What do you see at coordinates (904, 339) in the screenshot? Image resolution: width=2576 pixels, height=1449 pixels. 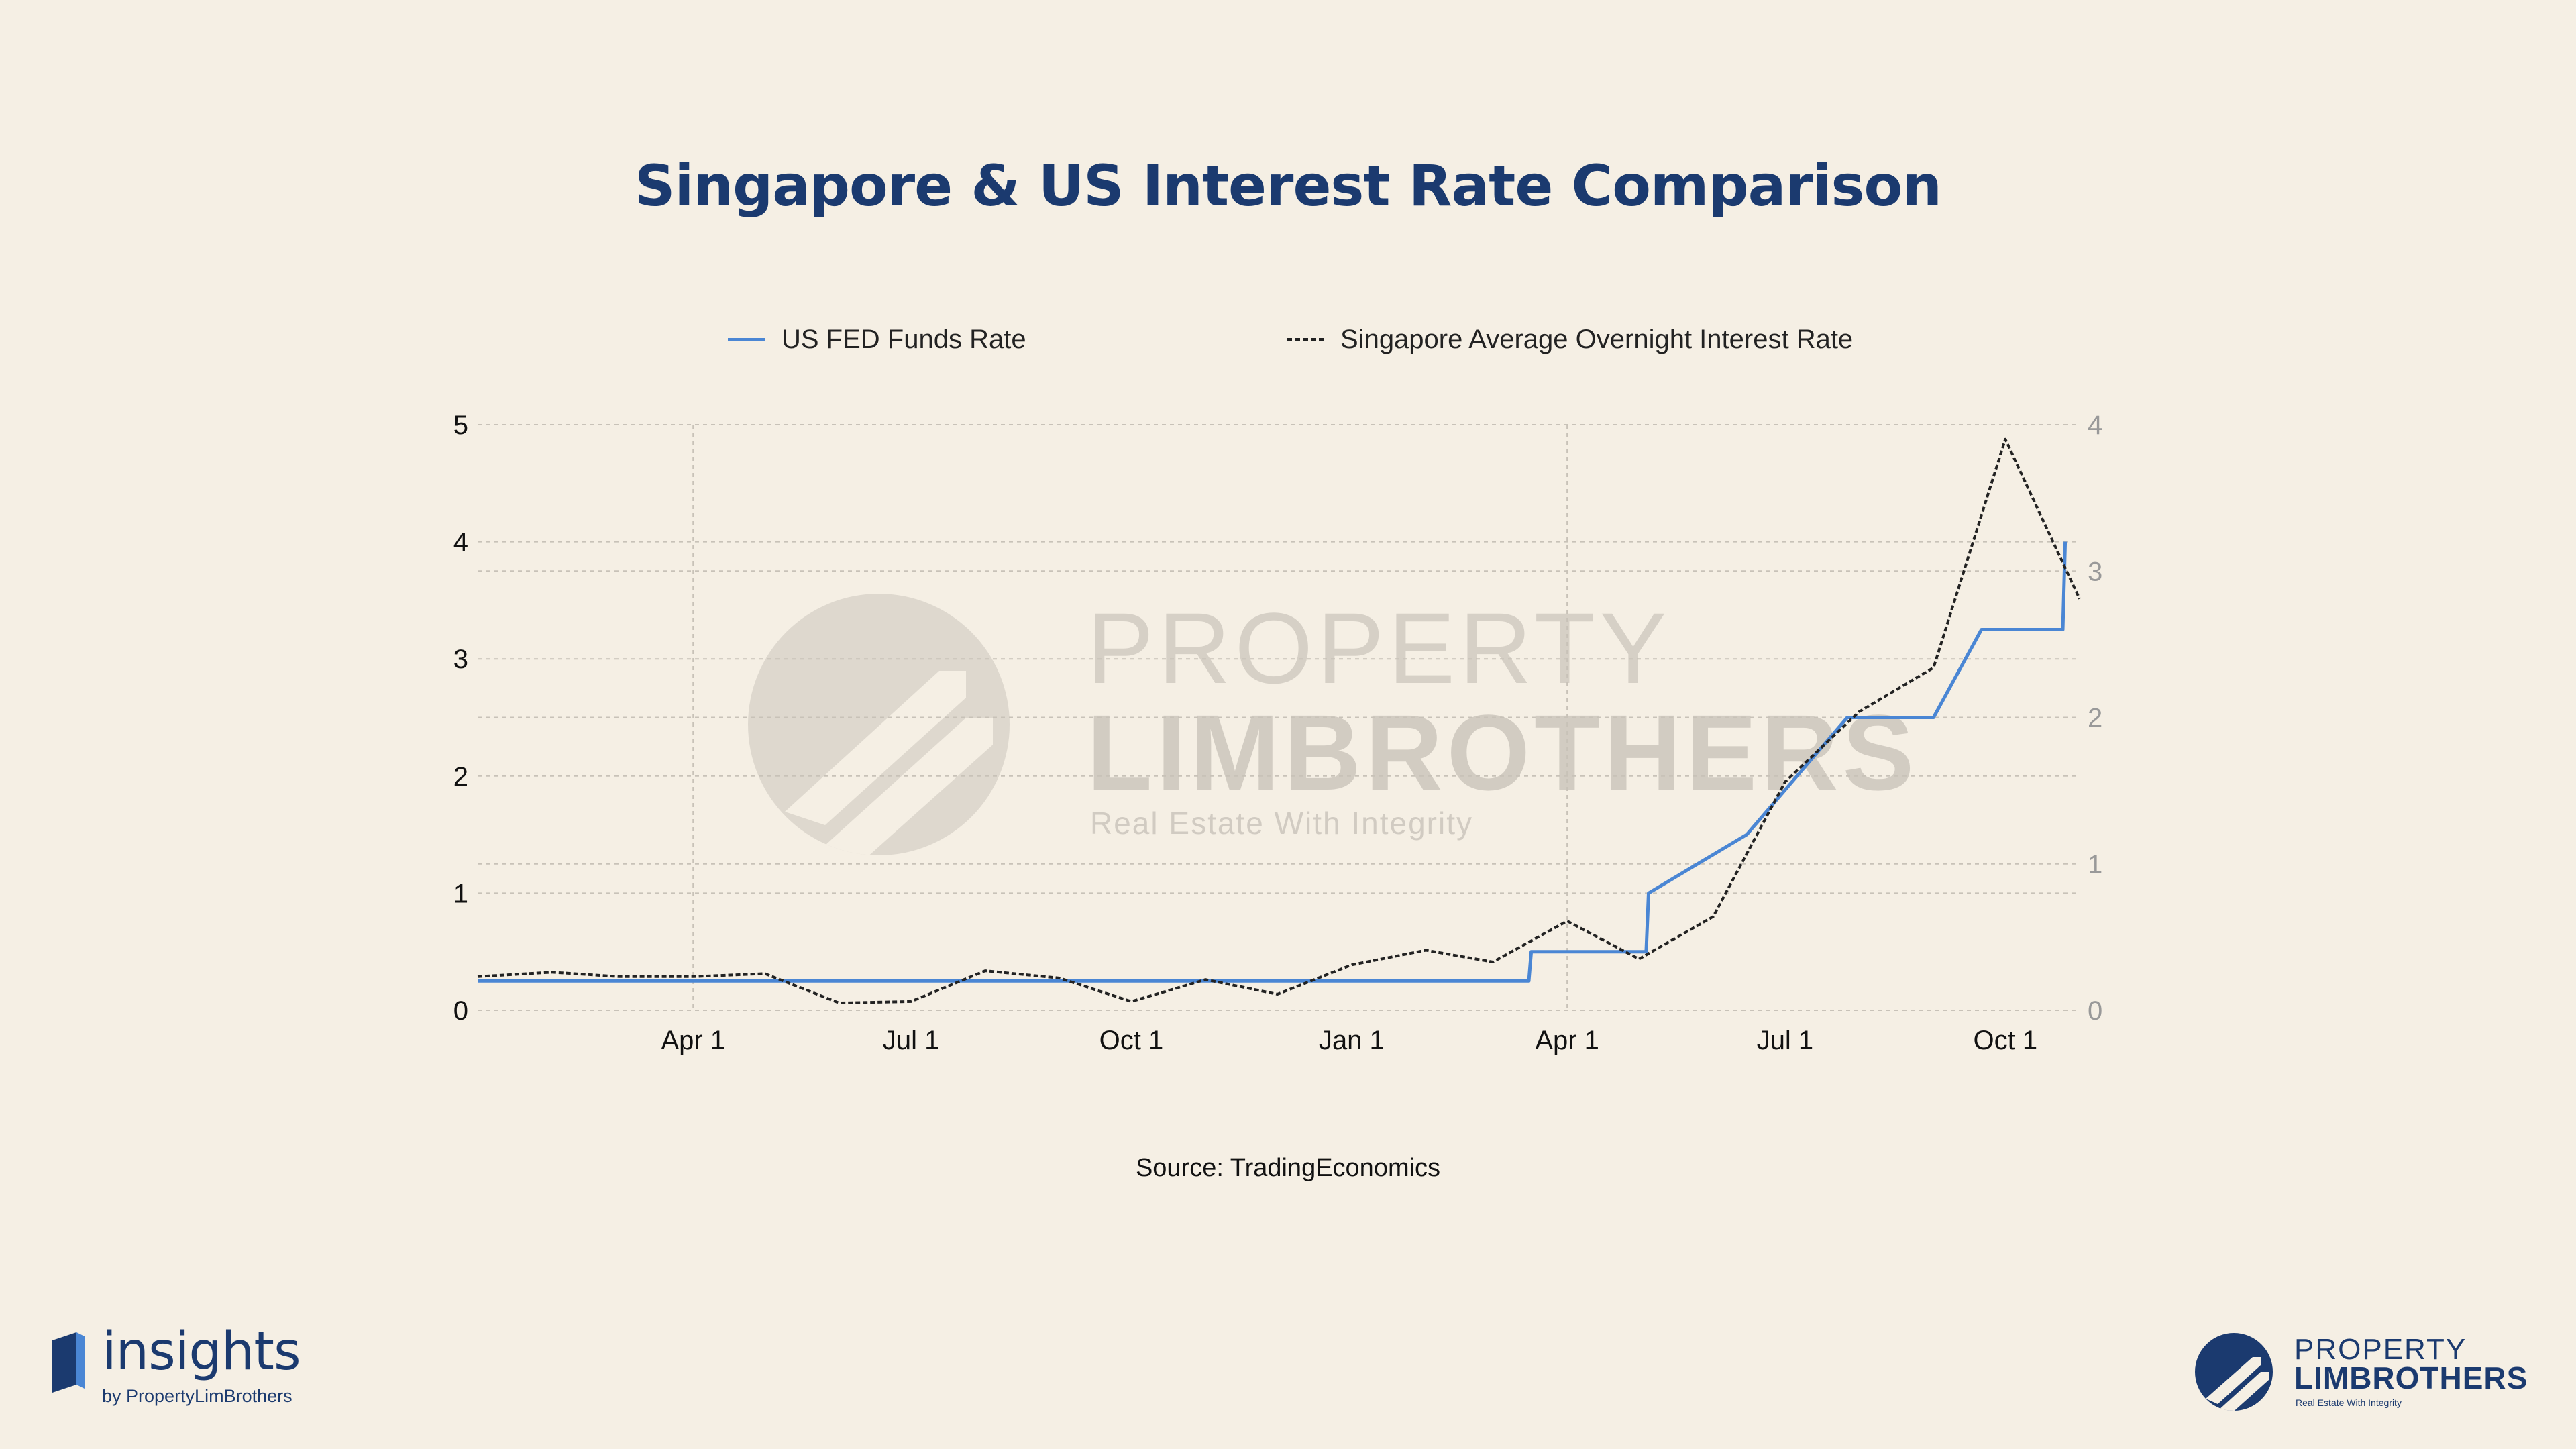 I see `legend-label-us: US FED Funds Rate` at bounding box center [904, 339].